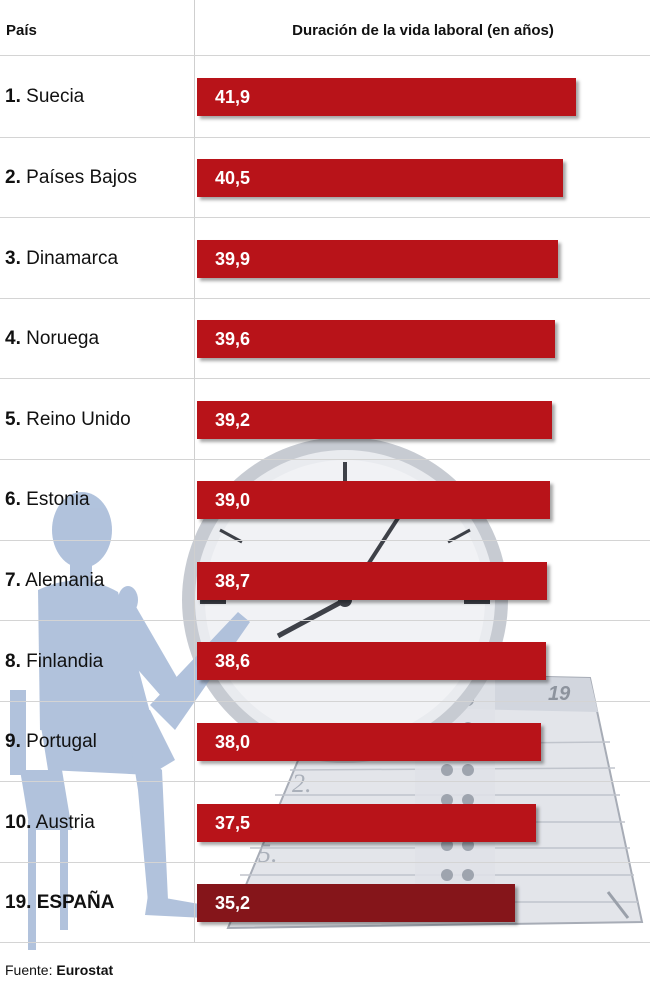  Describe the element at coordinates (233, 97) in the screenshot. I see `bar-value-label: 41,9` at that location.